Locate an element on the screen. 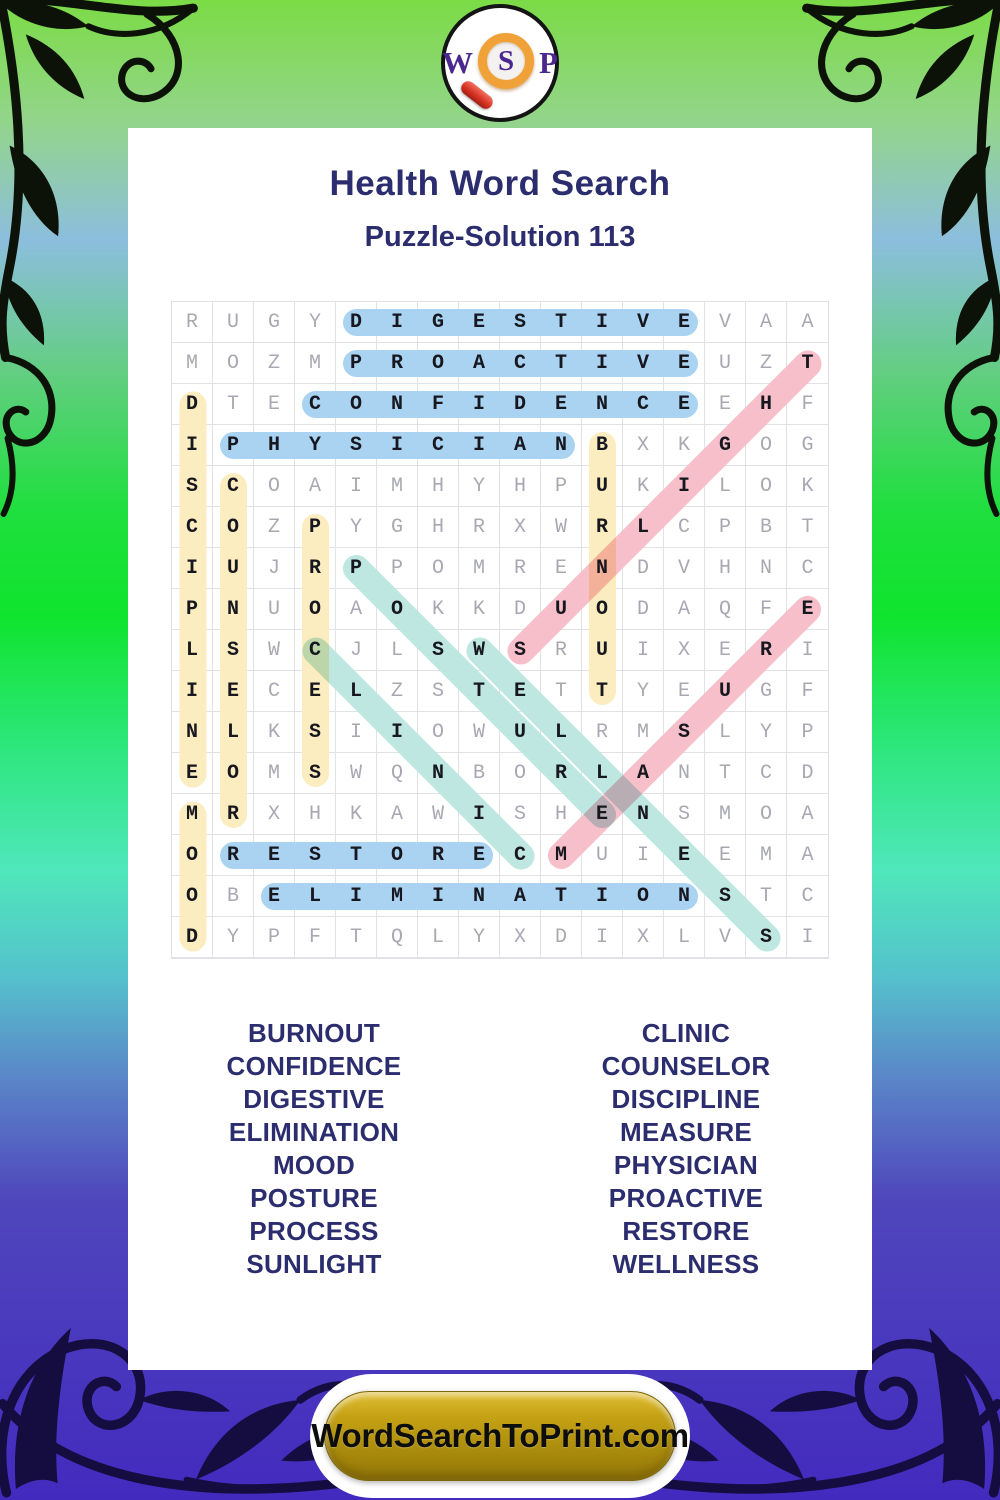 The width and height of the screenshot is (1000, 1500). word-list-item: RESTORE is located at coordinates (686, 1231).